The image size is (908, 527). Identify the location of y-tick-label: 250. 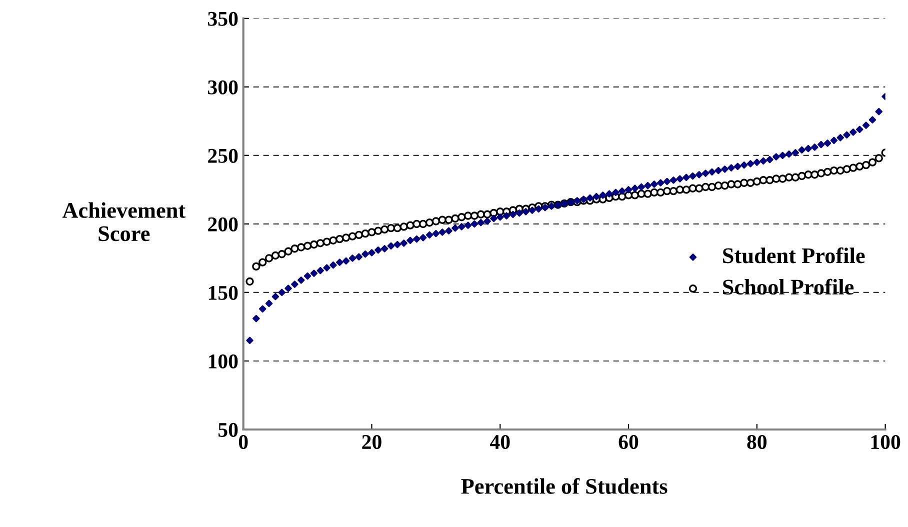
(223, 155).